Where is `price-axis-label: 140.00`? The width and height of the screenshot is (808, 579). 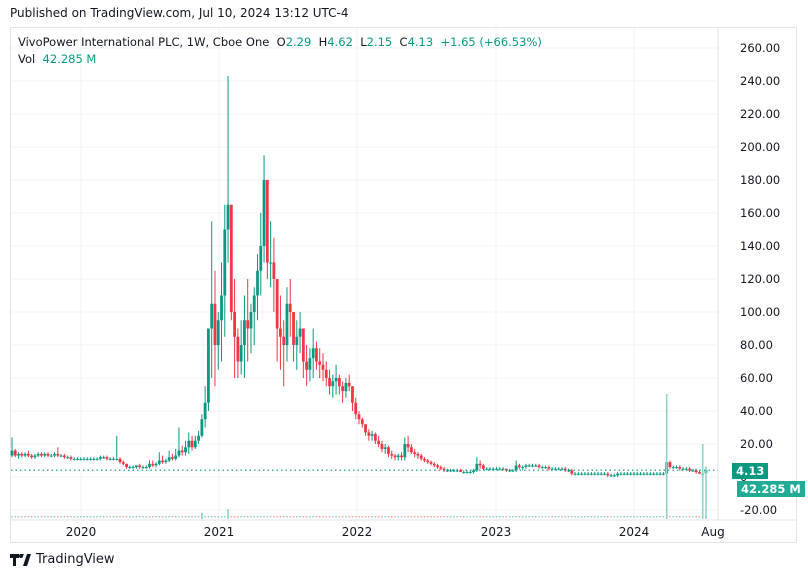
price-axis-label: 140.00 is located at coordinates (760, 246).